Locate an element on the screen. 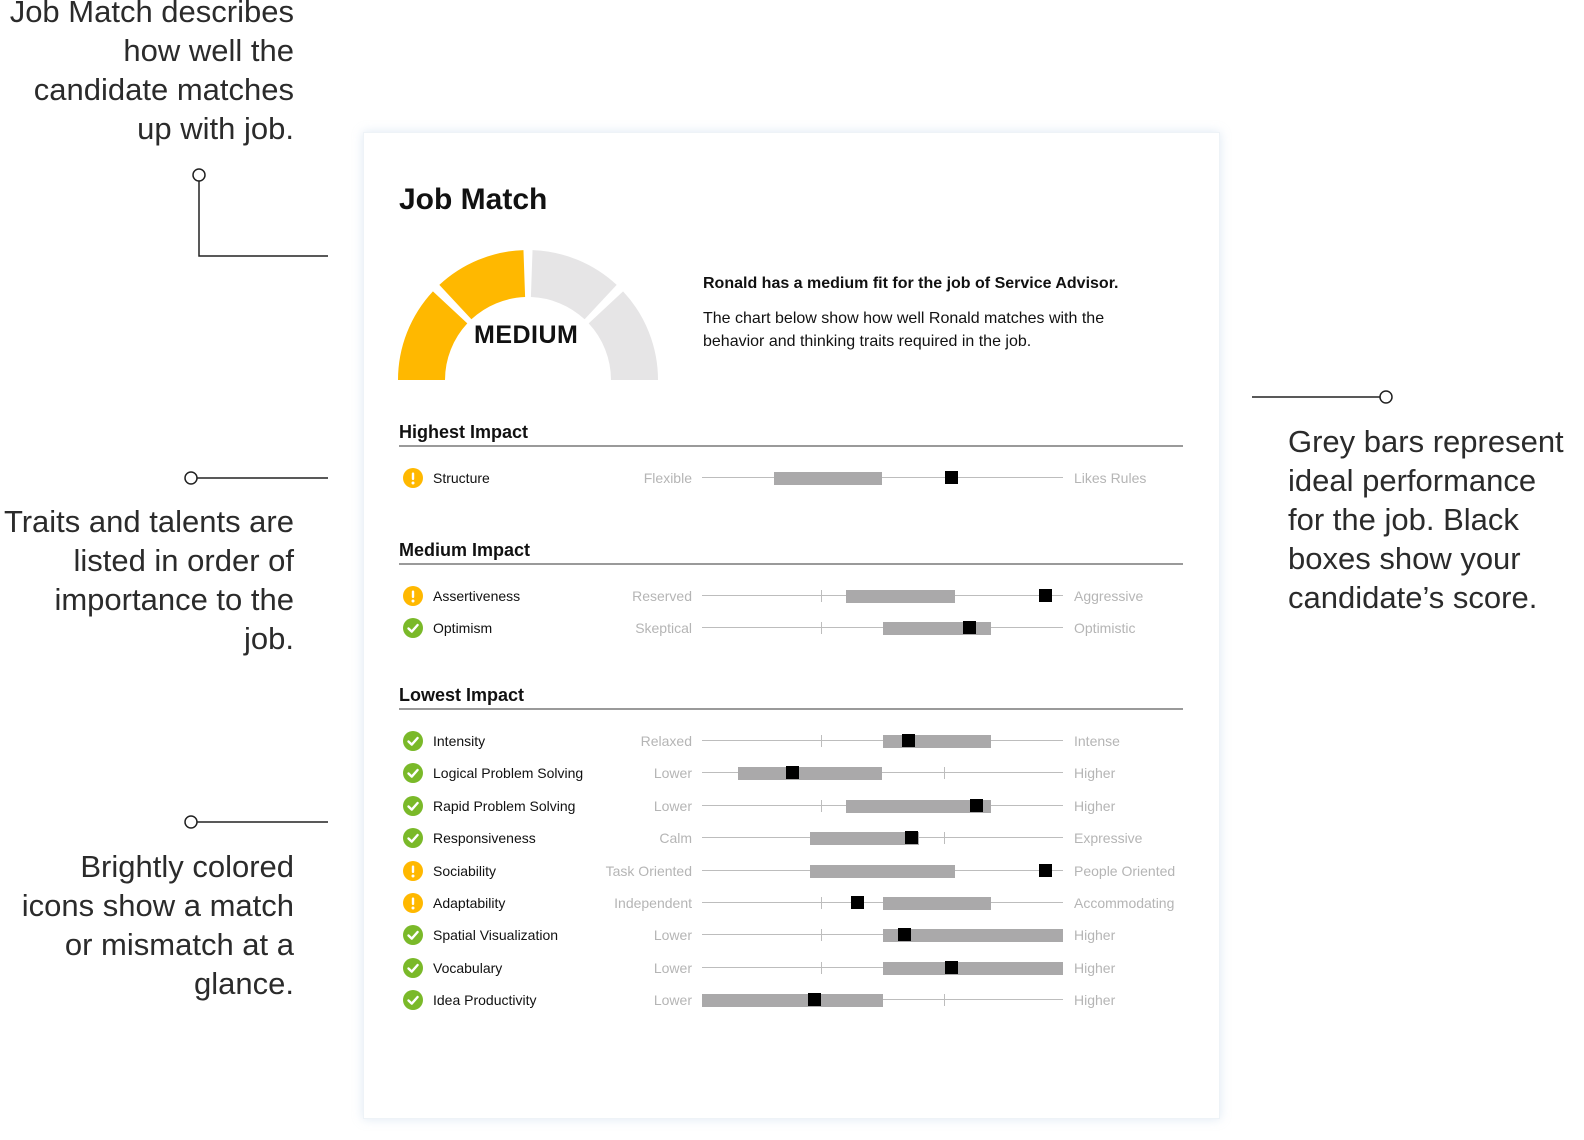 The image size is (1584, 1140). scale-high-label: Likes Rules is located at coordinates (1110, 478).